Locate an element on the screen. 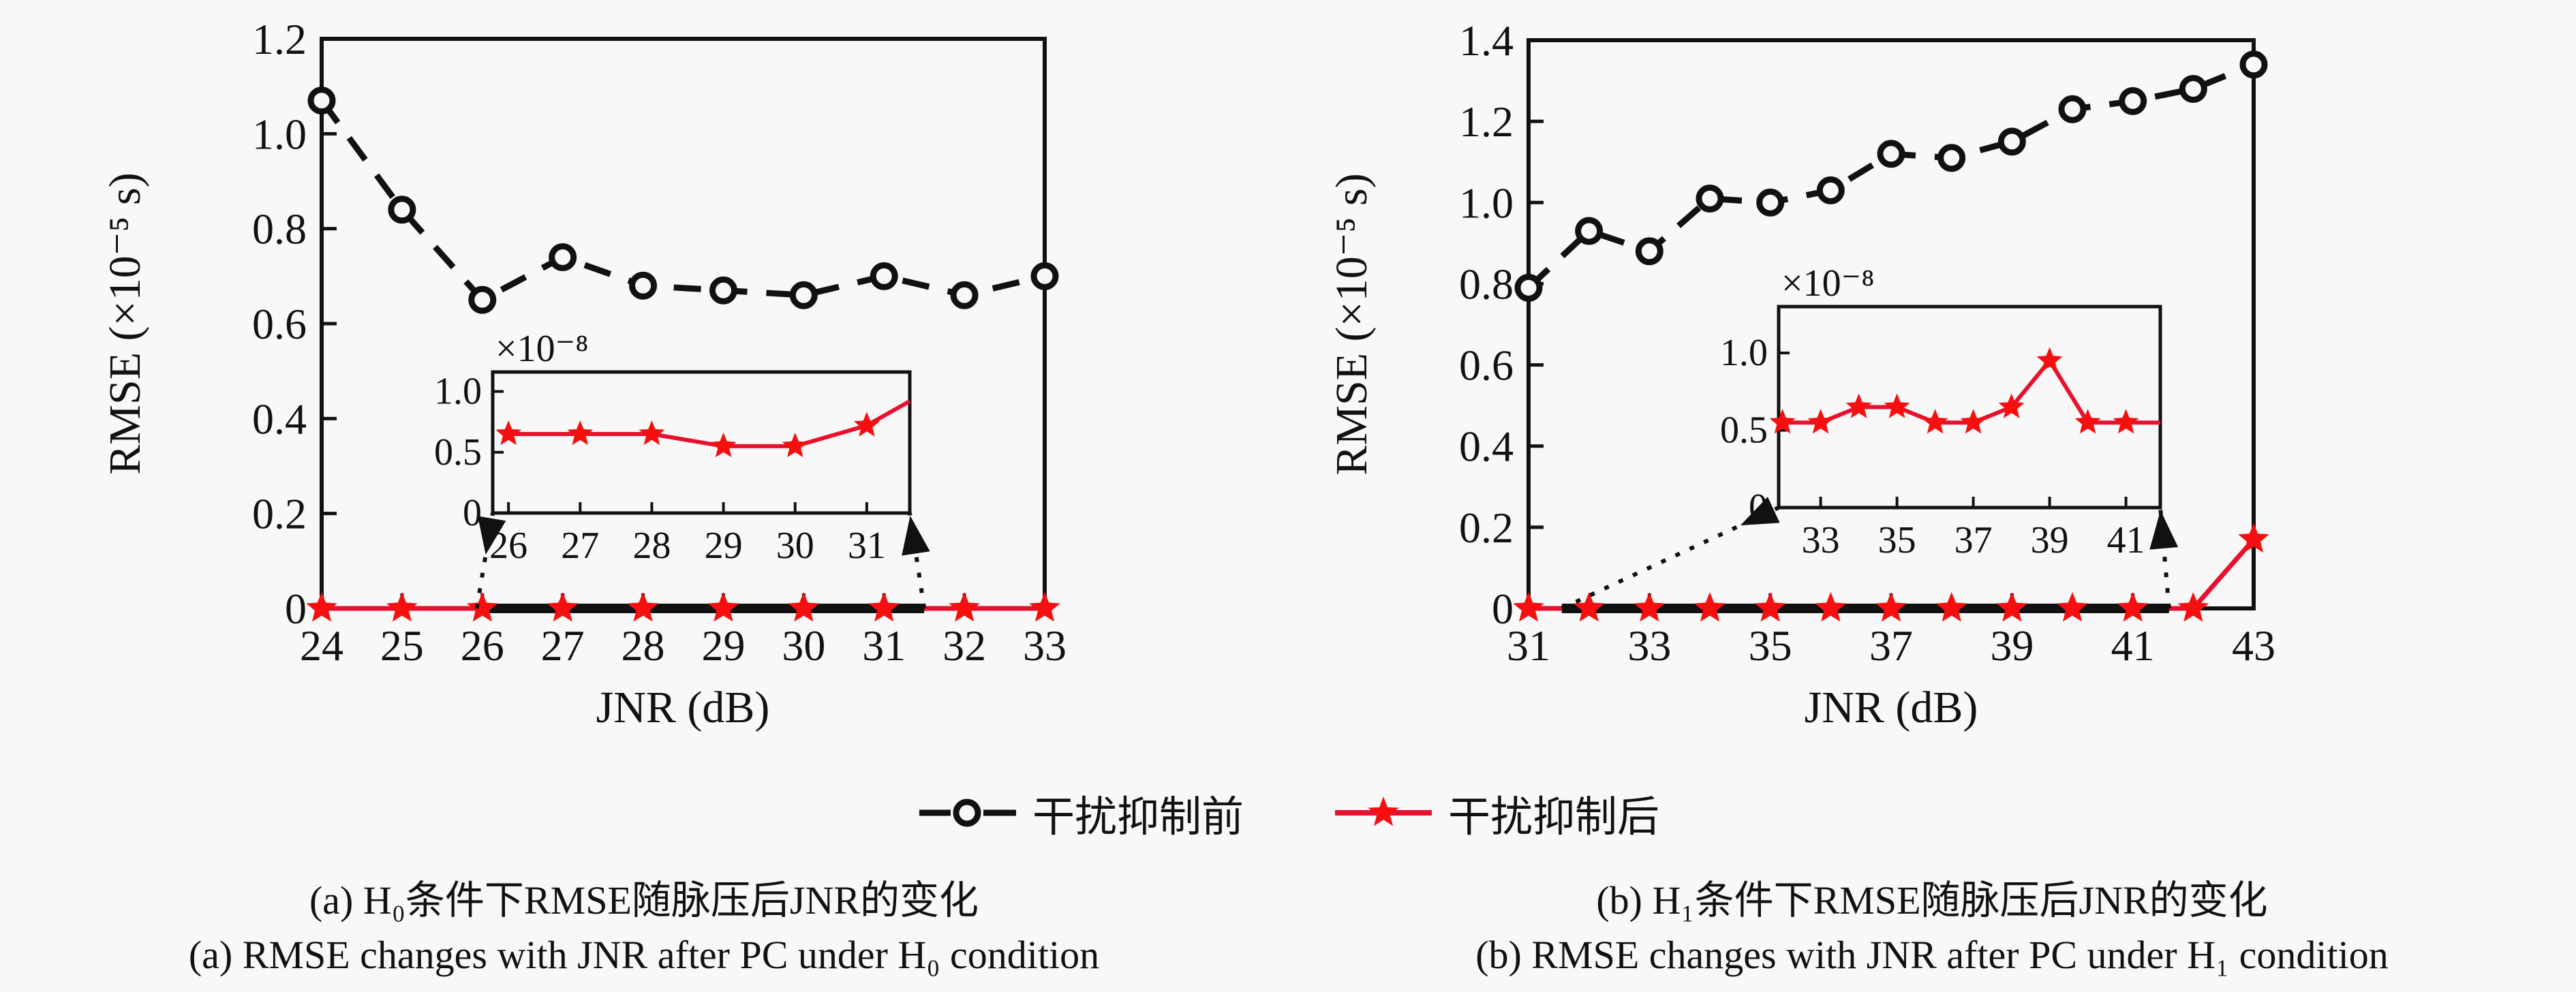 This screenshot has width=2576, height=992. x-tick-label: 32 is located at coordinates (964, 646).